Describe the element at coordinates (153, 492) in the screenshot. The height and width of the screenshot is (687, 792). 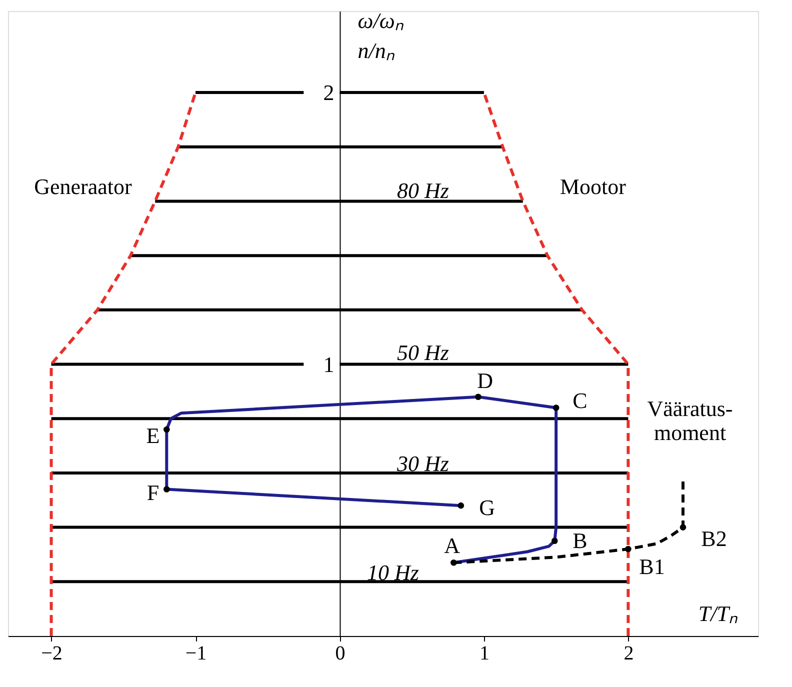
I see `annotation: F` at that location.